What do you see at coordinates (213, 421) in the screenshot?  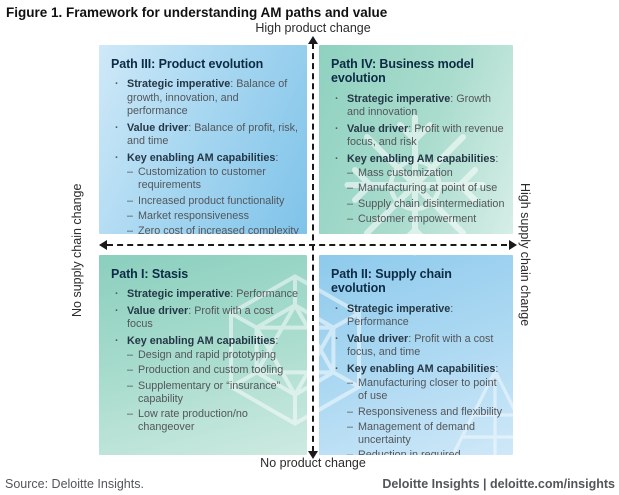 I see `capability-item: Low rate production/no changeover` at bounding box center [213, 421].